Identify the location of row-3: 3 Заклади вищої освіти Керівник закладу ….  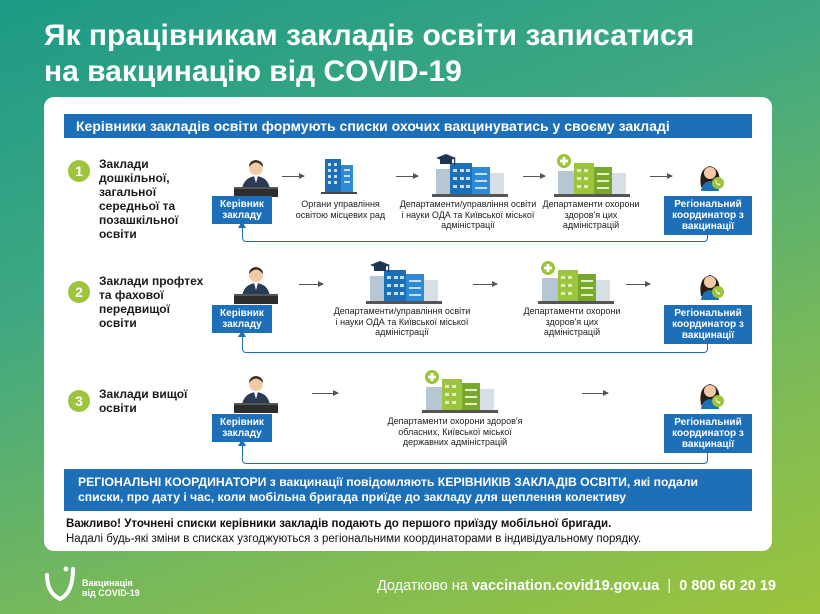
(408, 416).